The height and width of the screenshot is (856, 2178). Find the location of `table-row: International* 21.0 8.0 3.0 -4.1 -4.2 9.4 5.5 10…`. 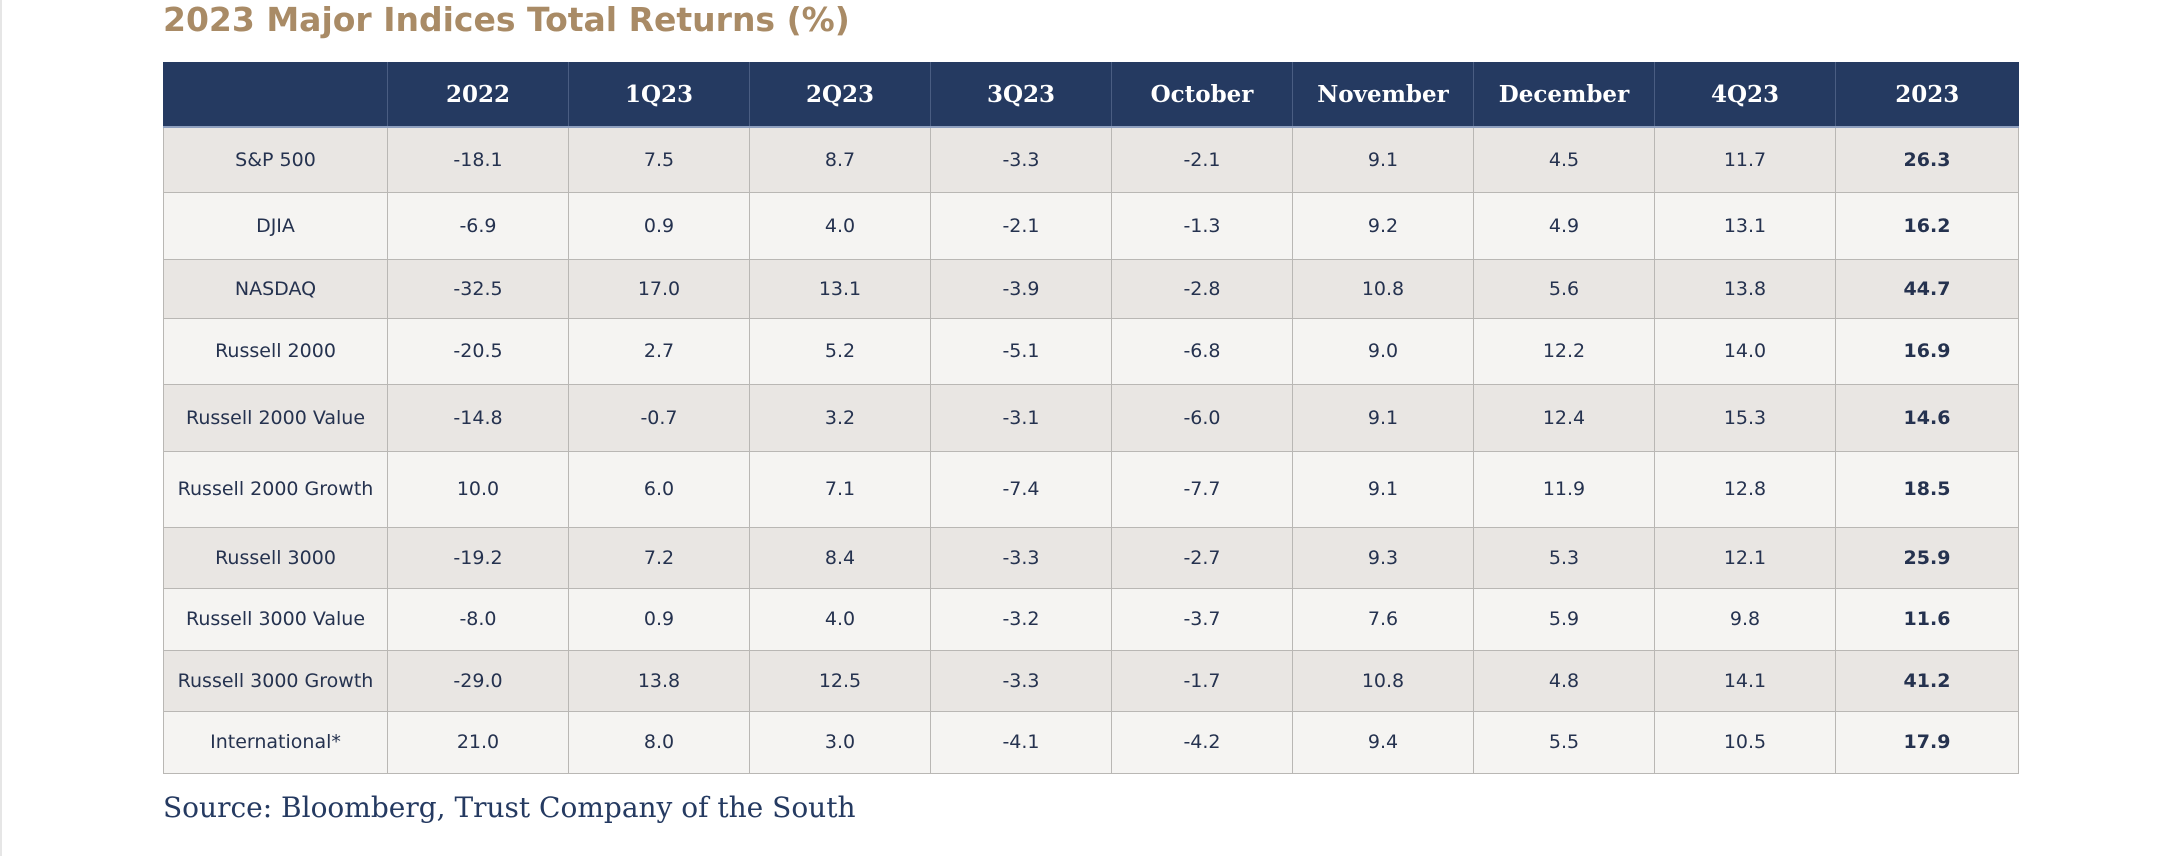

table-row: International* 21.0 8.0 3.0 -4.1 -4.2 9.4 5.5 10… is located at coordinates (1091, 742).